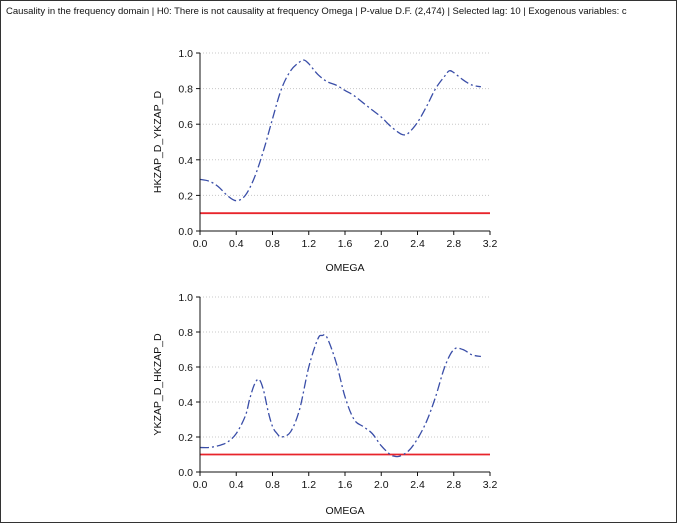 The height and width of the screenshot is (523, 677). Describe the element at coordinates (381, 485) in the screenshot. I see `chart2-xtick-label: 2.0` at that location.